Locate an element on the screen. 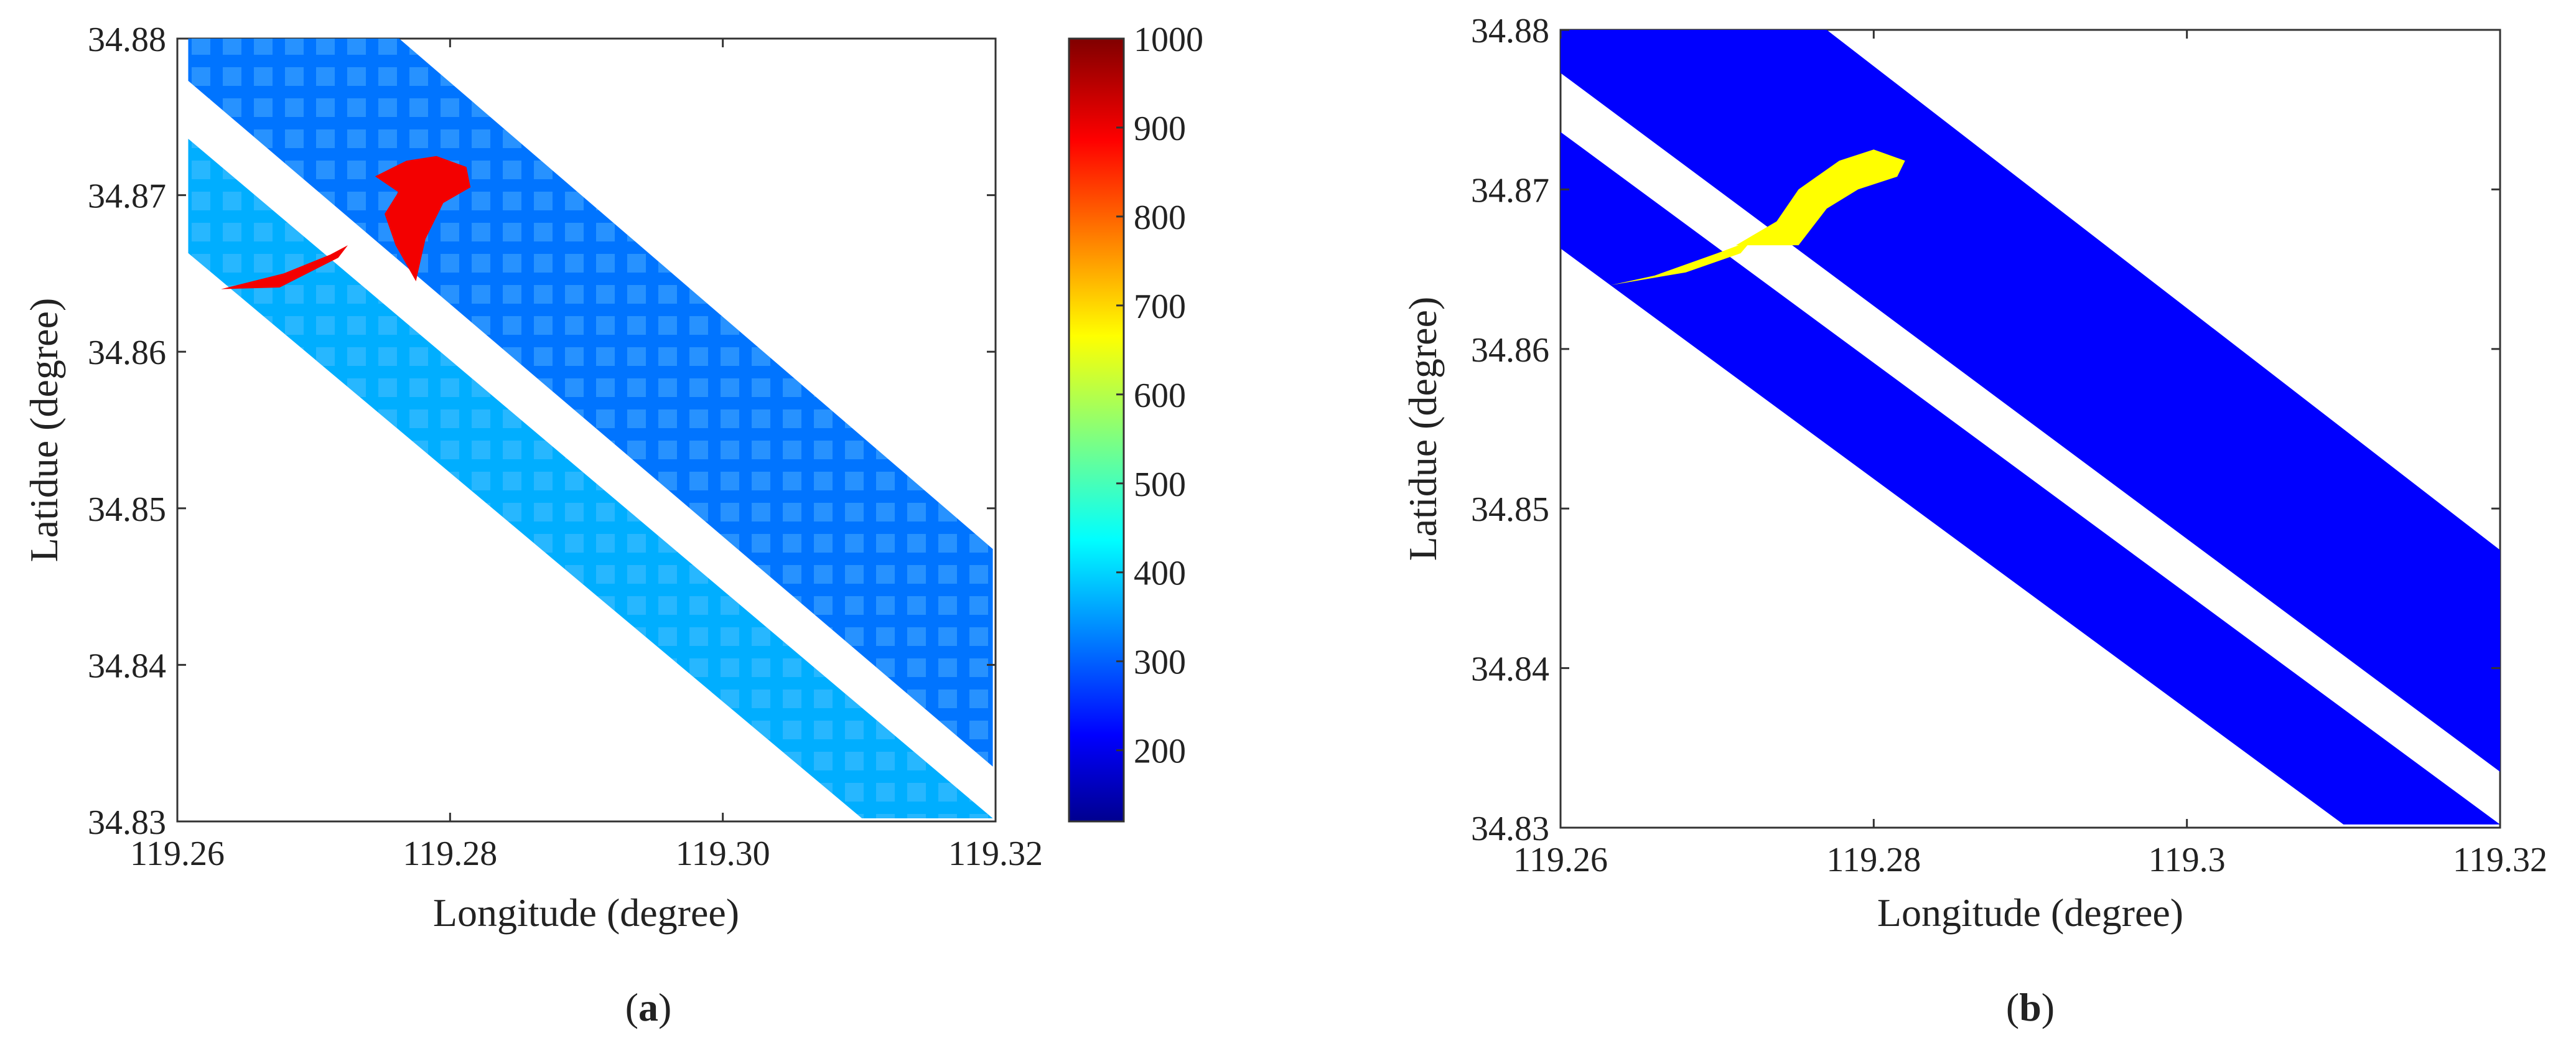 The image size is (2576, 1038). y-tick-label-b: 34.85 is located at coordinates (1510, 510).